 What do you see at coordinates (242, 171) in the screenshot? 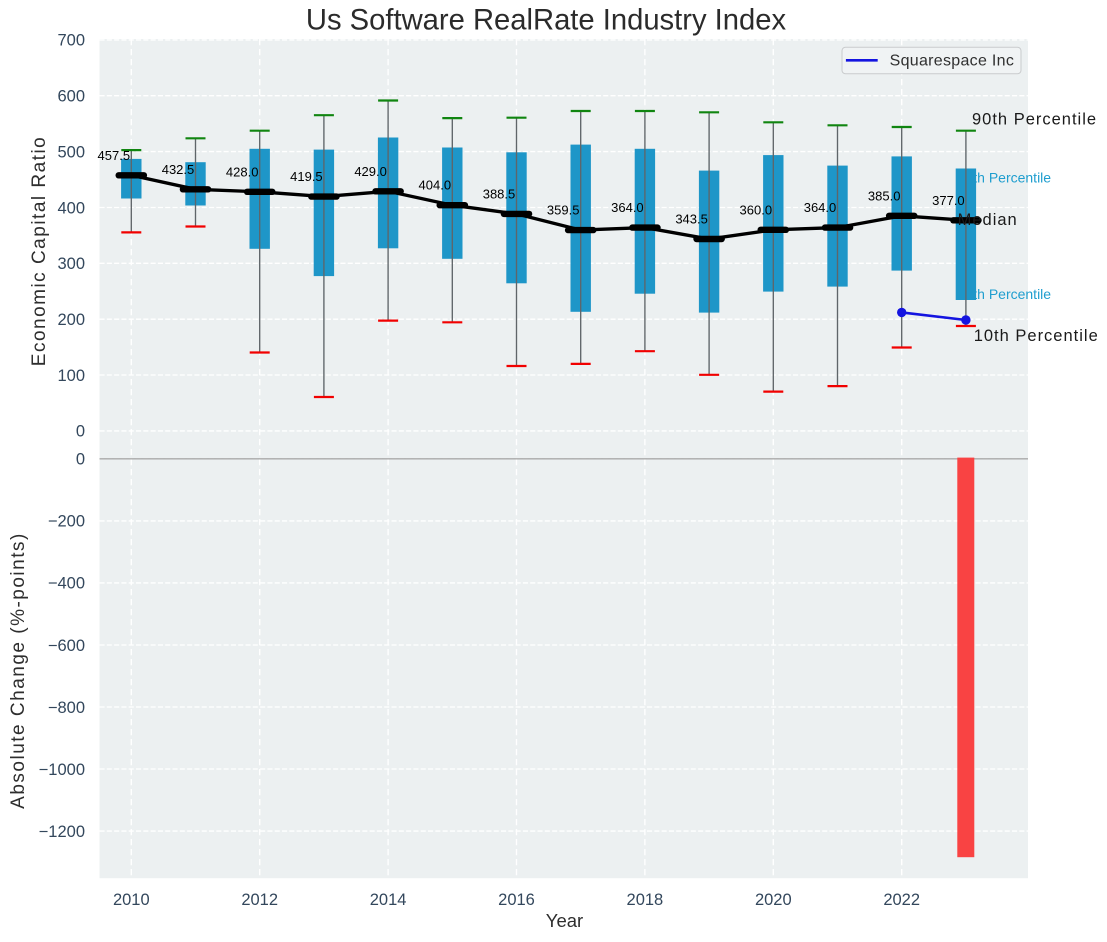
I see `svg-text: 428.0` at bounding box center [242, 171].